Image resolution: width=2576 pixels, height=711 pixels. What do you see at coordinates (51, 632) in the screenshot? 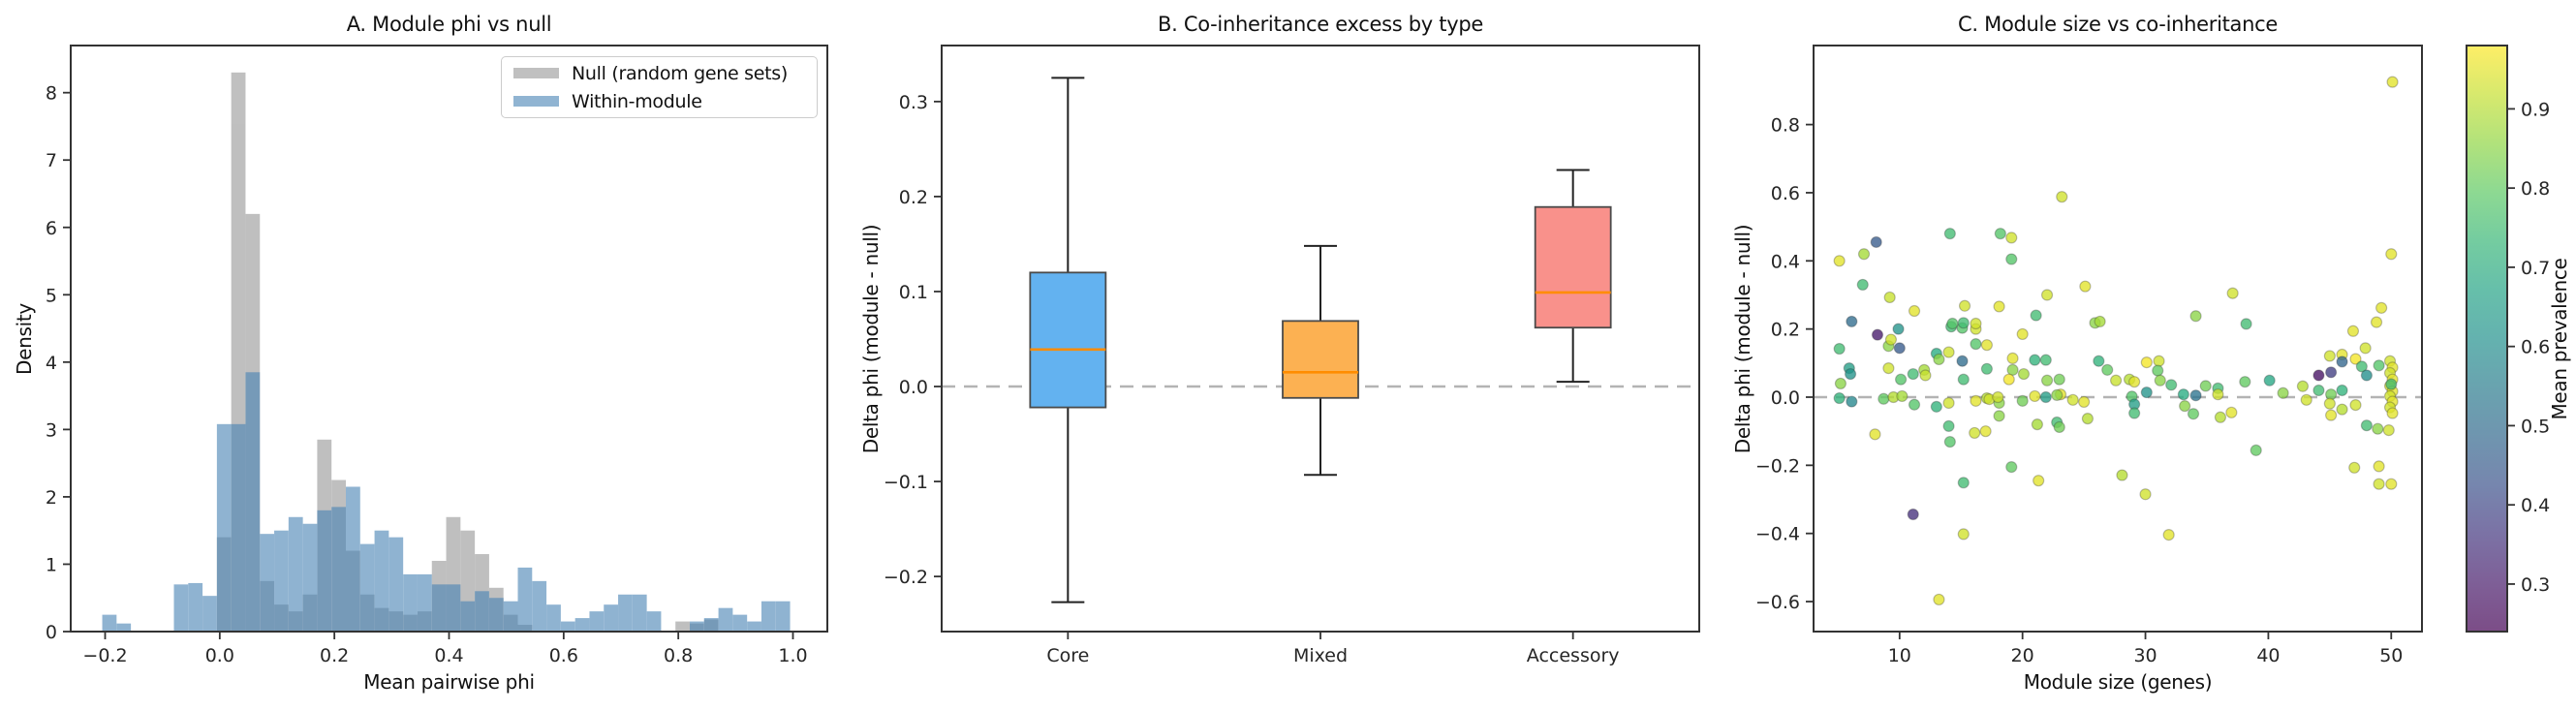
I see `svg-text: 0` at bounding box center [51, 632].